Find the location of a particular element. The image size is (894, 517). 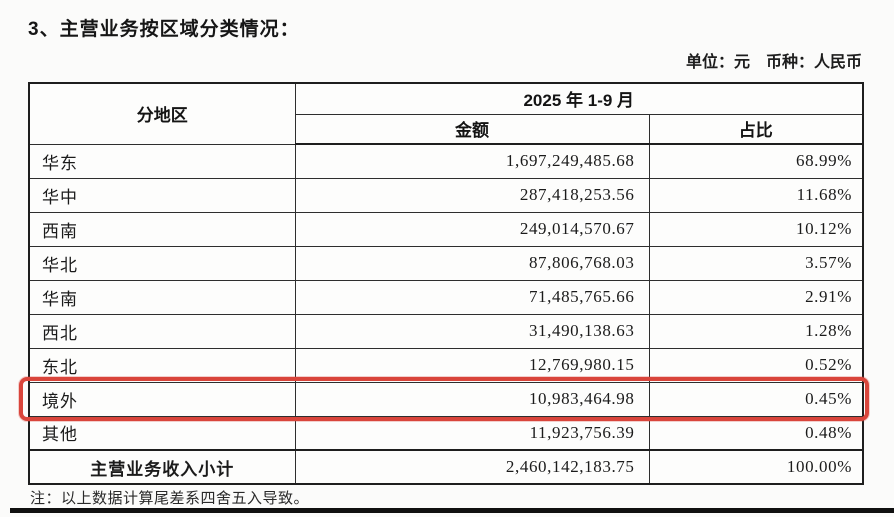

header-amount: 金额 is located at coordinates (472, 129).